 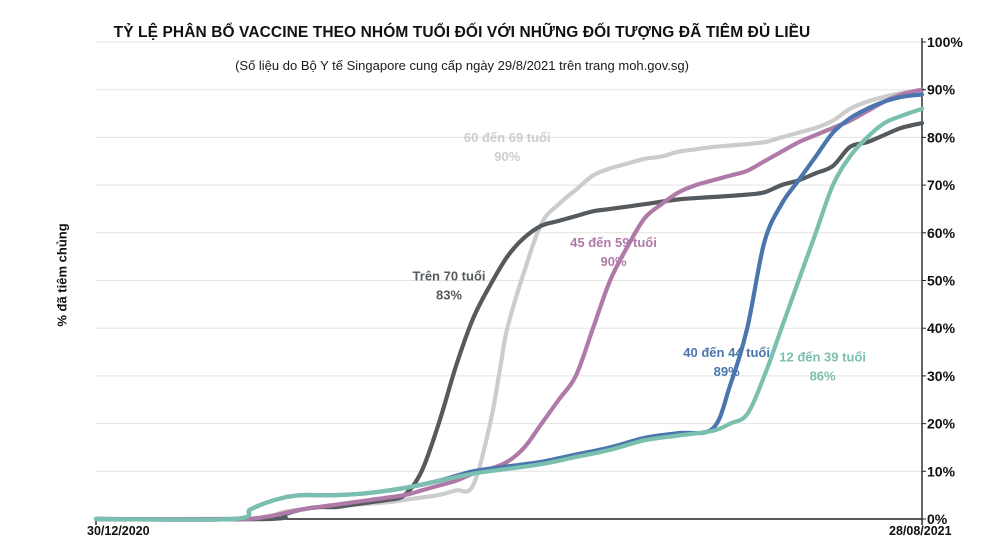 What do you see at coordinates (507, 137) in the screenshot?
I see `series-label-60-69: 60 đến 69 tuổi` at bounding box center [507, 137].